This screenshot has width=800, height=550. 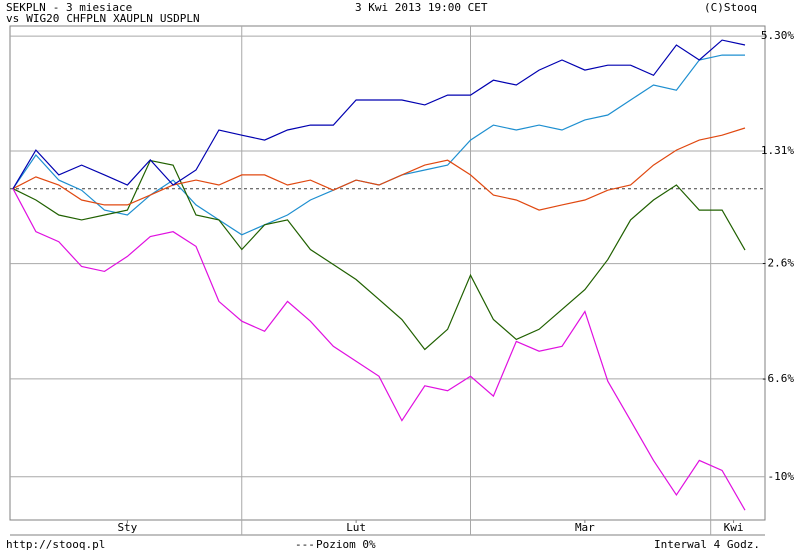 What do you see at coordinates (346, 544) in the screenshot?
I see `baseline-label: Poziom 0%` at bounding box center [346, 544].